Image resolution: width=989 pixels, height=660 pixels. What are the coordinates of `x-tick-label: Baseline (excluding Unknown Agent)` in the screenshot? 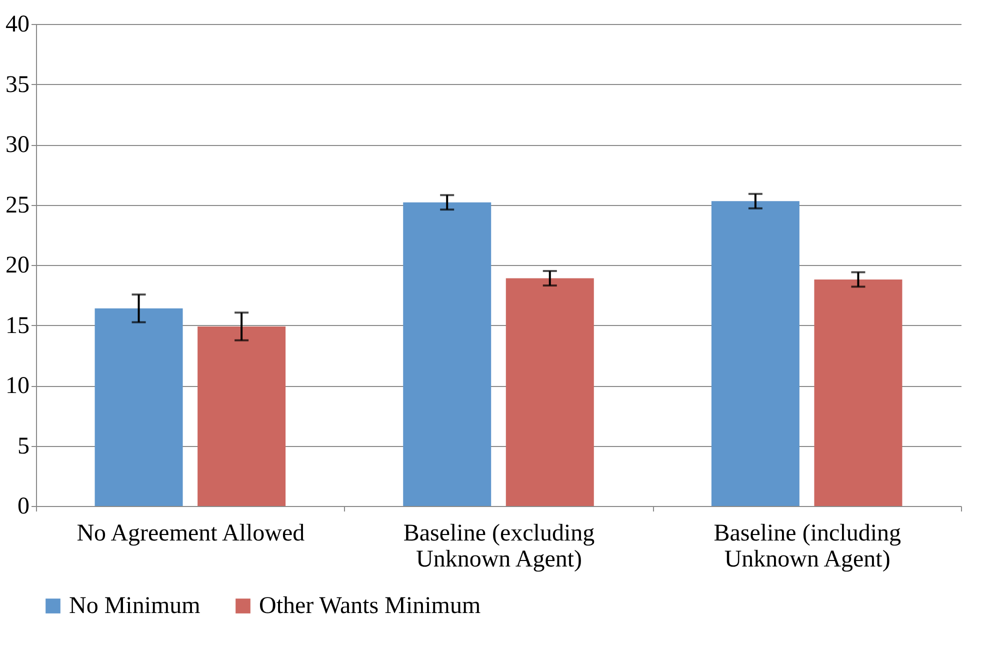 It's located at (499, 546).